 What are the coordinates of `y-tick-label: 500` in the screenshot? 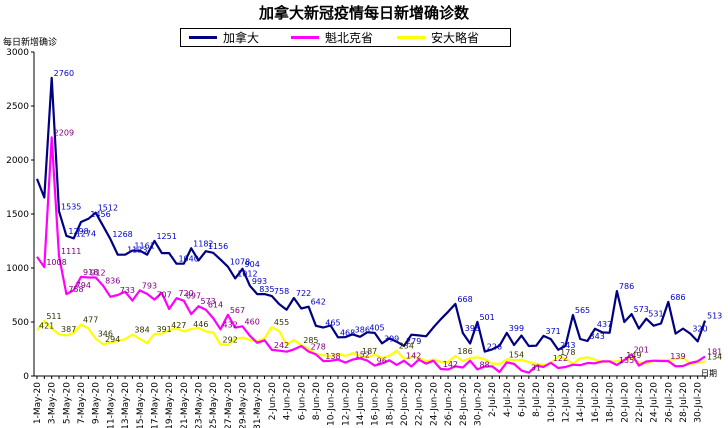 It's located at (20, 323).